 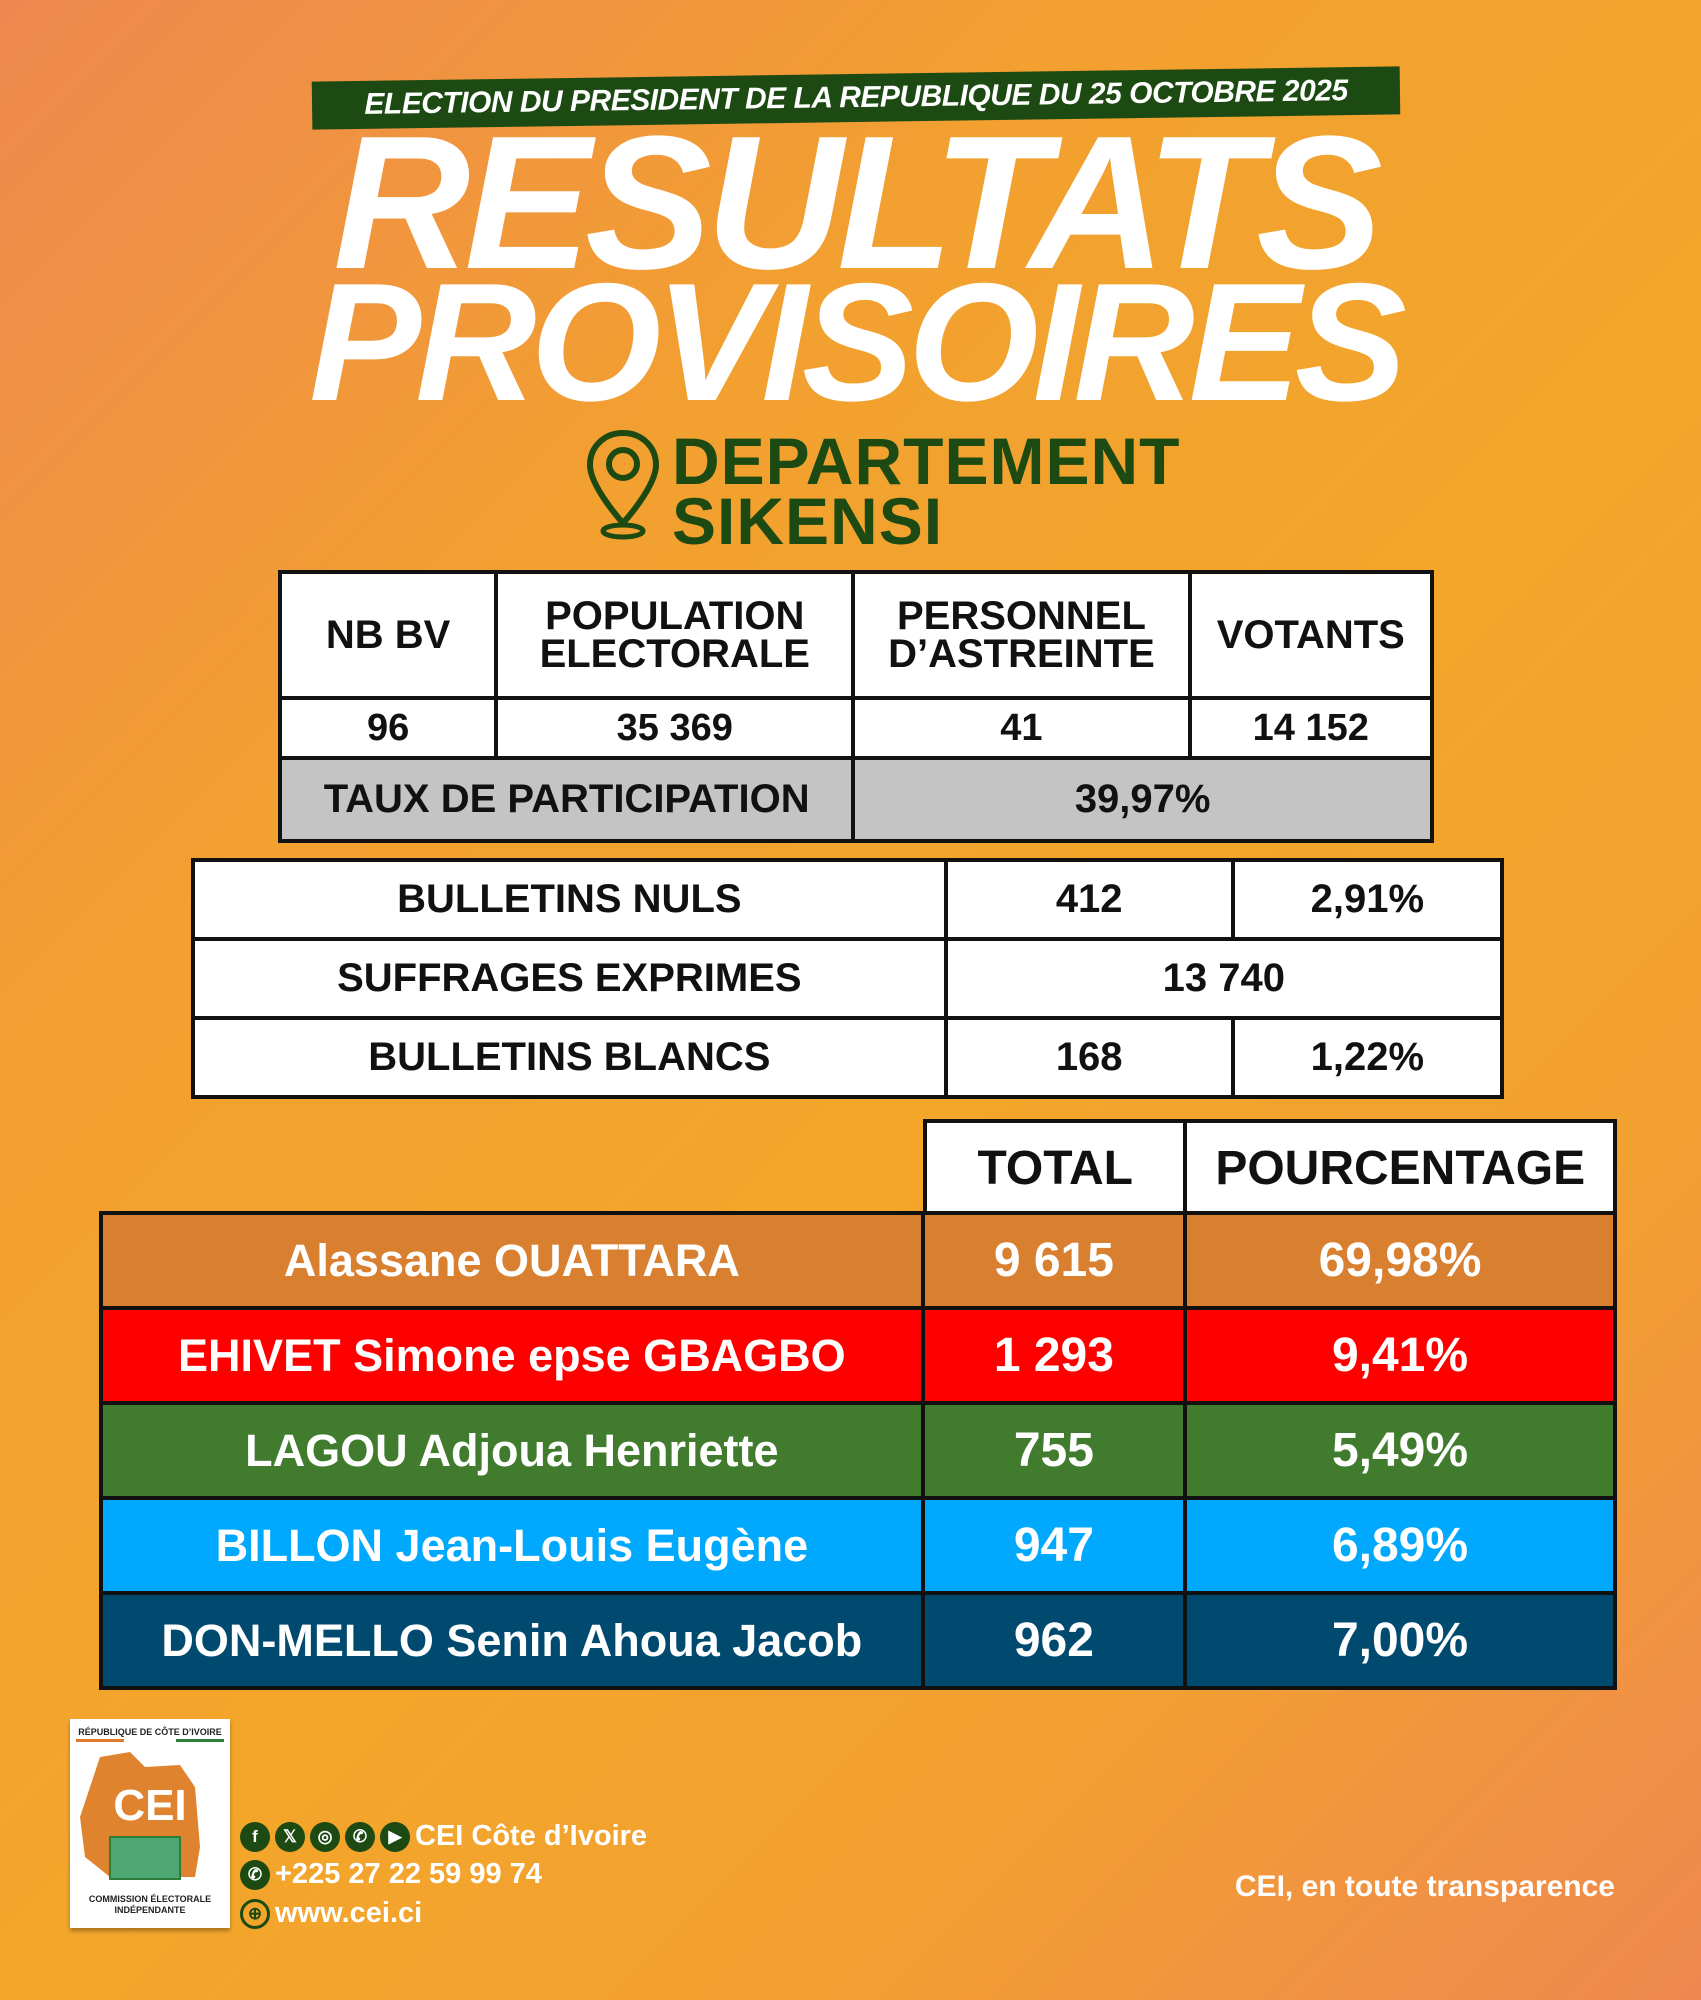 What do you see at coordinates (926, 461) in the screenshot?
I see `department-label: DEPARTEMENT` at bounding box center [926, 461].